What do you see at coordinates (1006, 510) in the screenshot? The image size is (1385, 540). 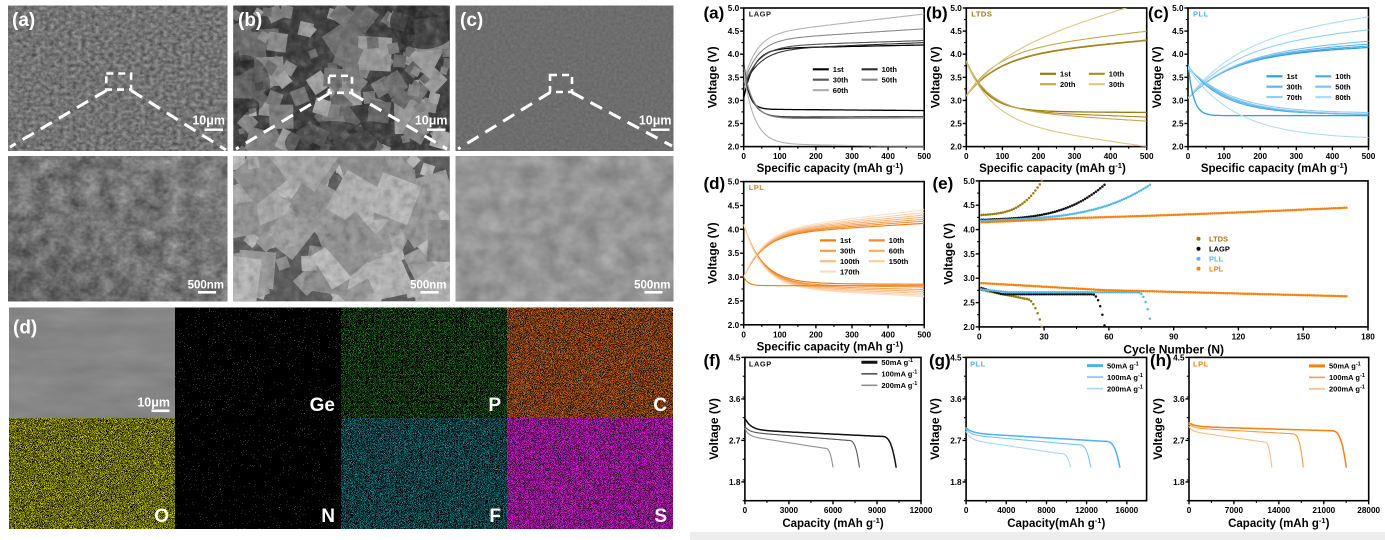 I see `svg-text: 4000` at bounding box center [1006, 510].